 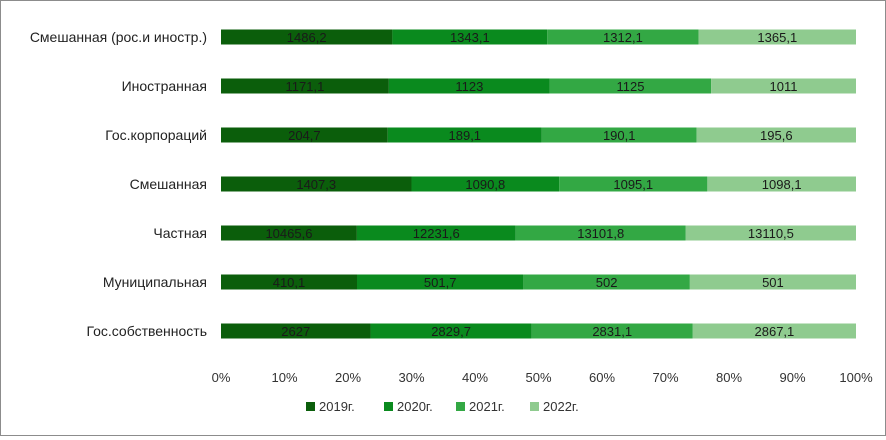 What do you see at coordinates (284, 377) in the screenshot?
I see `x-tick-label: 10%` at bounding box center [284, 377].